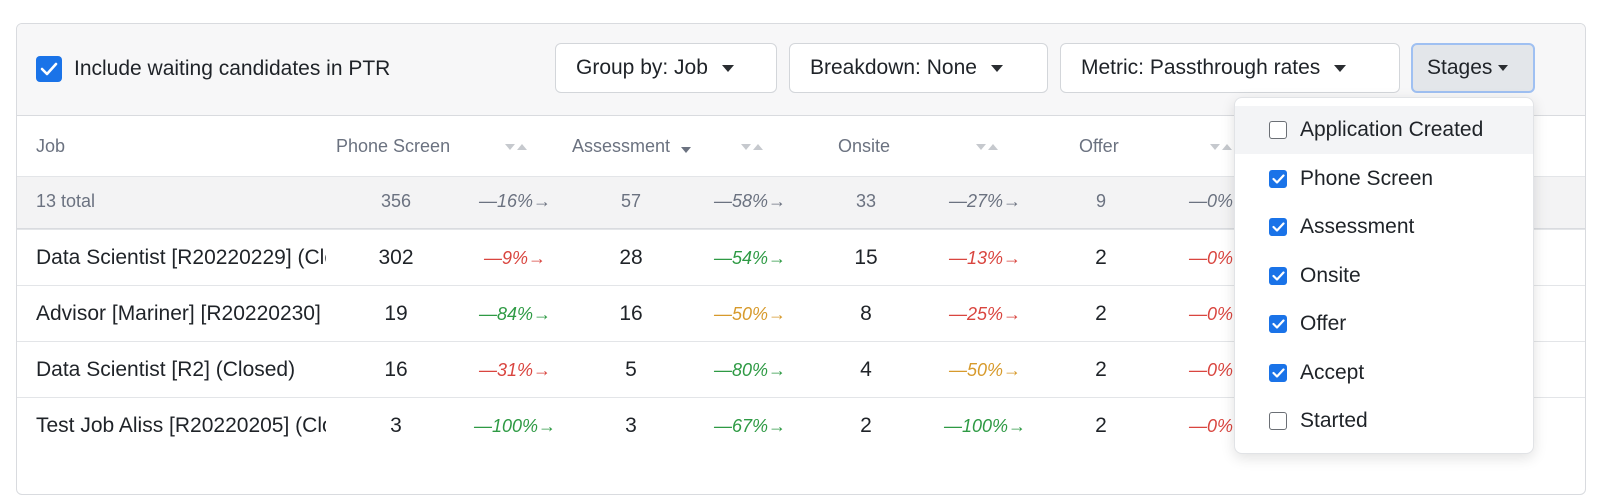 The height and width of the screenshot is (495, 1600). What do you see at coordinates (66, 201) in the screenshot?
I see `total-label: 13 total` at bounding box center [66, 201].